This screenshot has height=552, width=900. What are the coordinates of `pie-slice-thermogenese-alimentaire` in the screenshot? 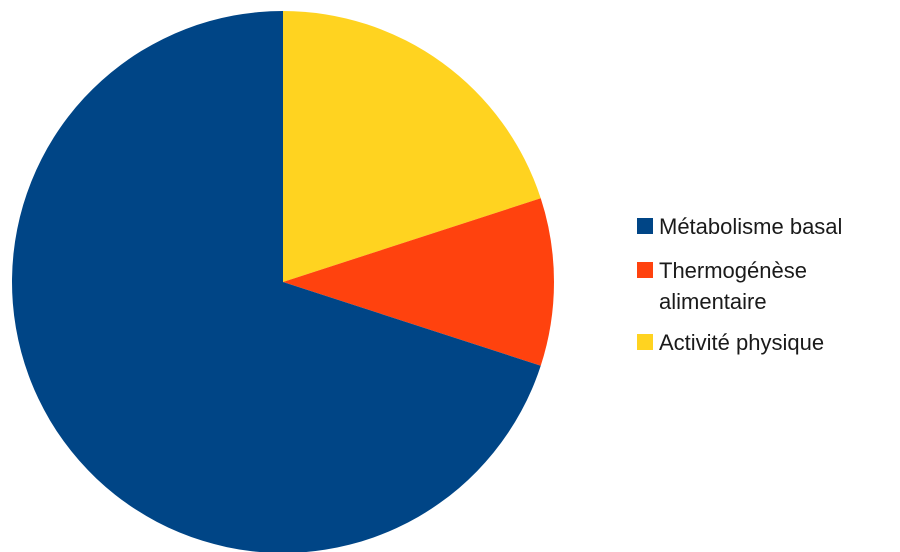 It's located at (419, 282).